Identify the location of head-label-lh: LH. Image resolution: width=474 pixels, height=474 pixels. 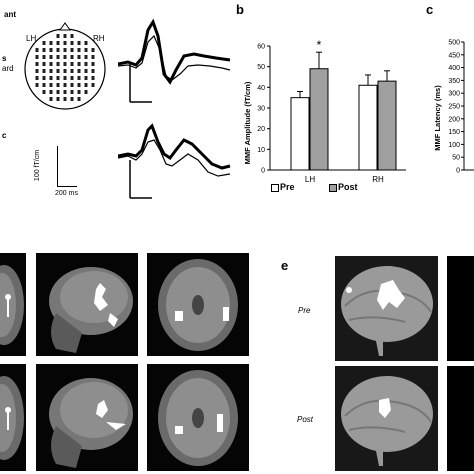
(31, 38).